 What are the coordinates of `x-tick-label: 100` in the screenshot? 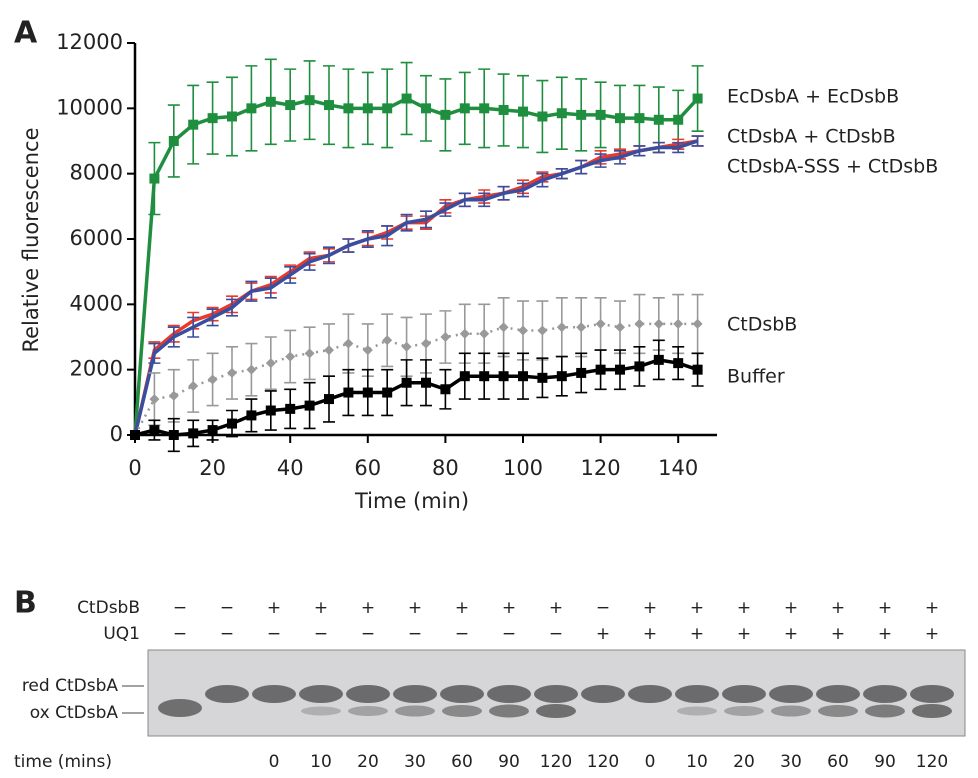 It's located at (523, 468).